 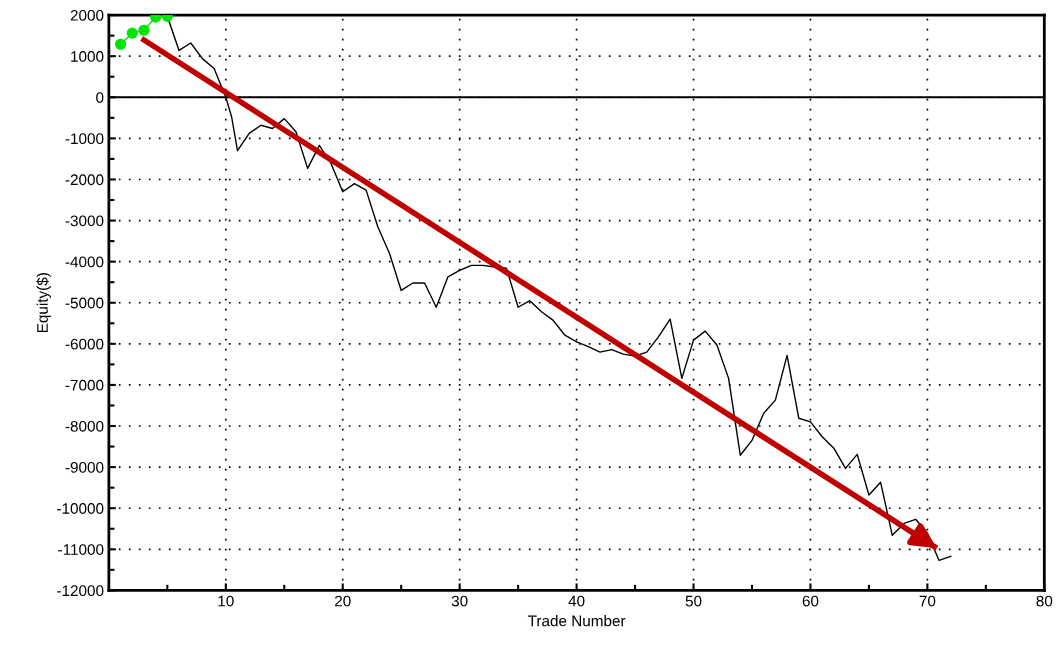 I want to click on y-tick-label: -5000, so click(x=84, y=303).